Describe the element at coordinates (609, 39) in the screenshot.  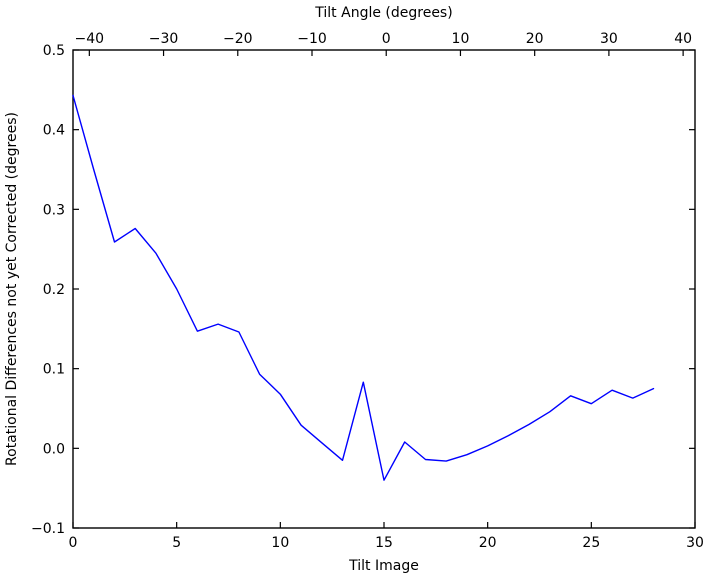
I see `top-tick-label: 30` at that location.